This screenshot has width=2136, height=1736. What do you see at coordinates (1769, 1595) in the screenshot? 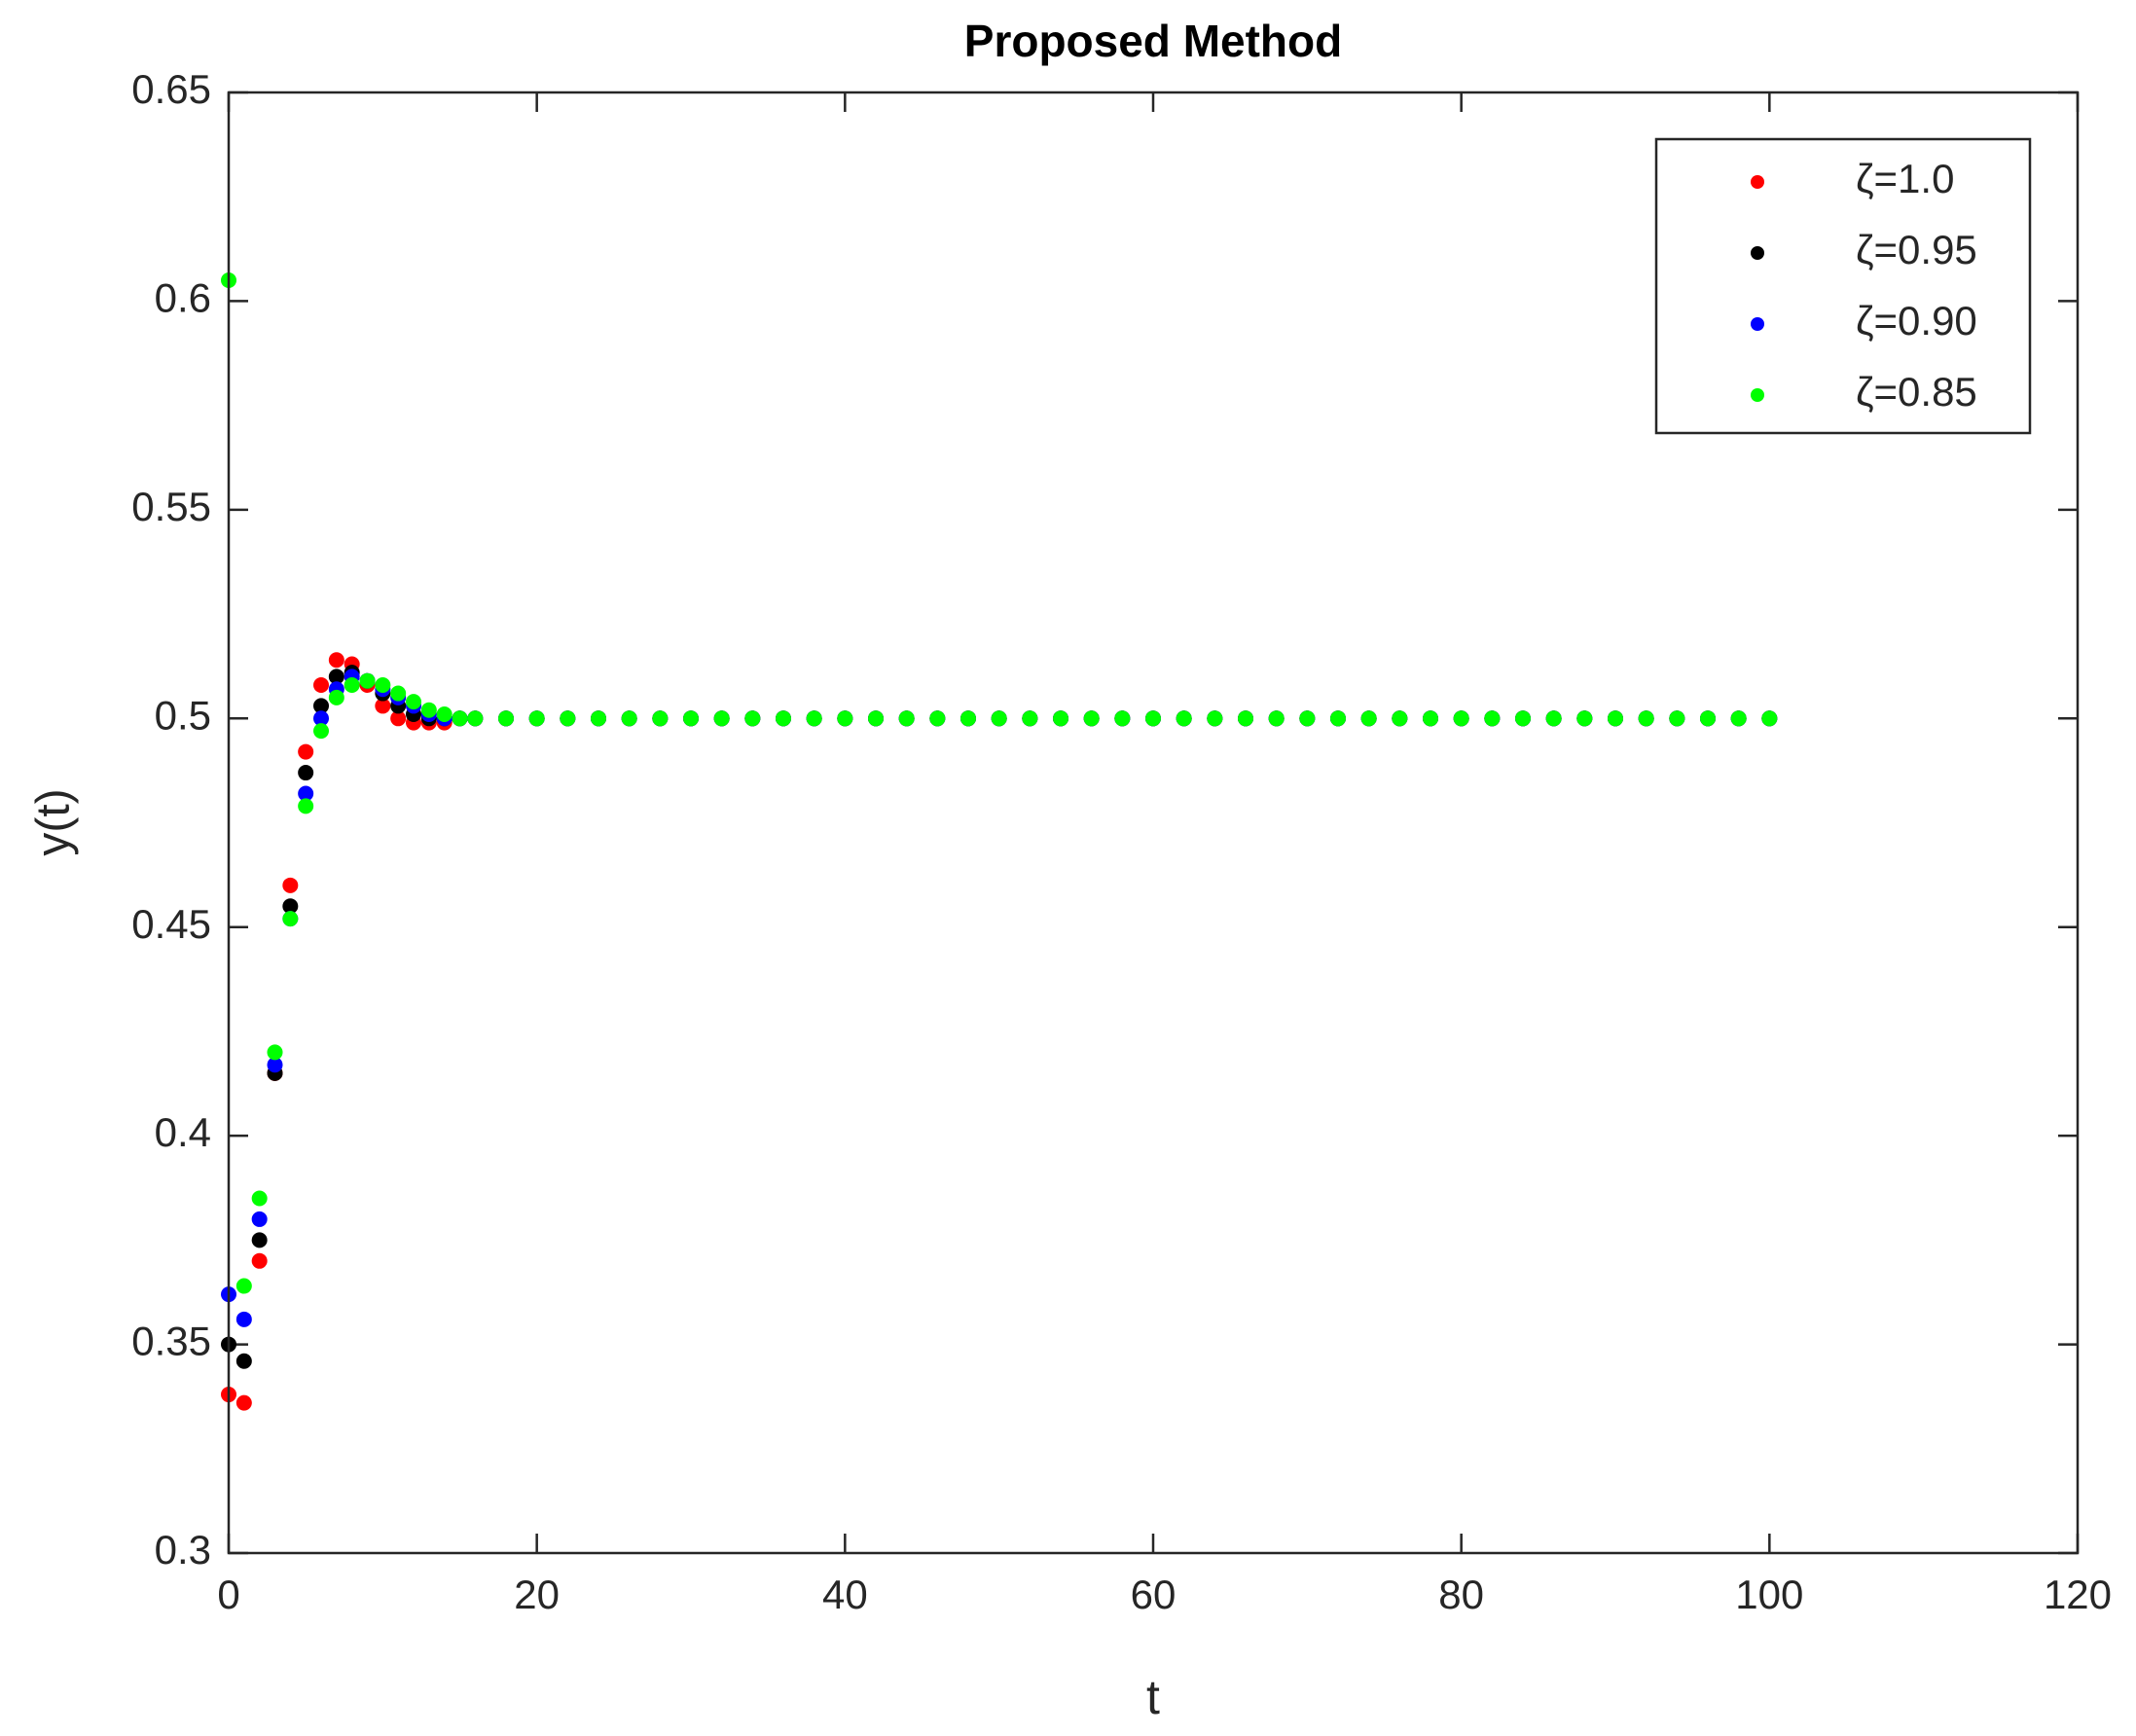
I see `x-tick-label: 100` at bounding box center [1769, 1595].